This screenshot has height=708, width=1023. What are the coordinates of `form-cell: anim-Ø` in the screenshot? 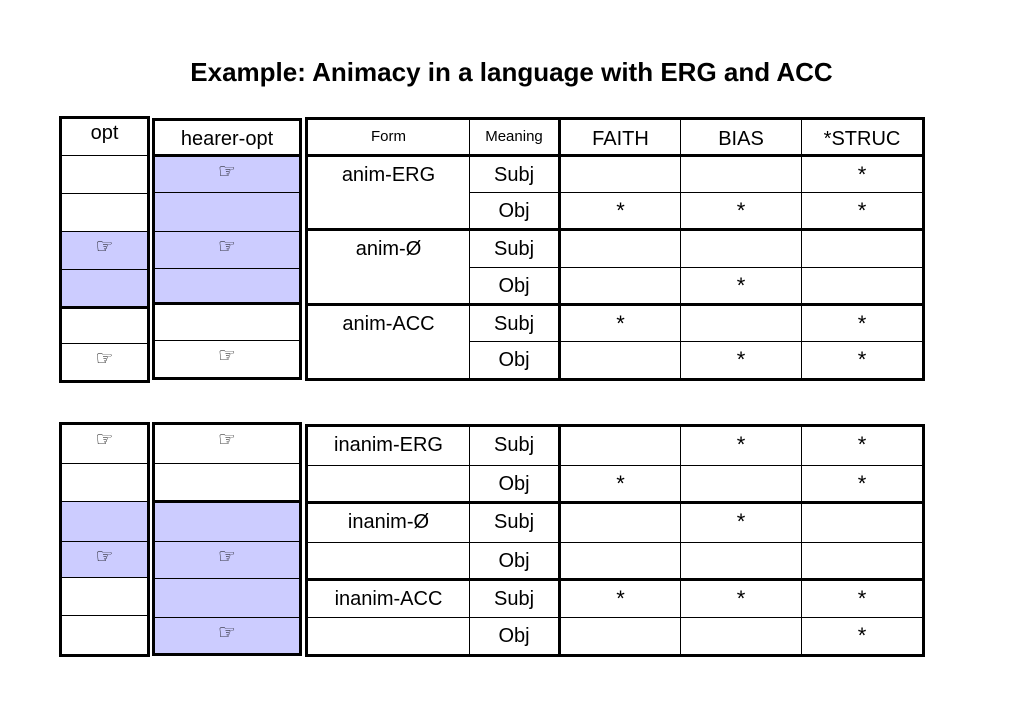 It's located at (388, 266).